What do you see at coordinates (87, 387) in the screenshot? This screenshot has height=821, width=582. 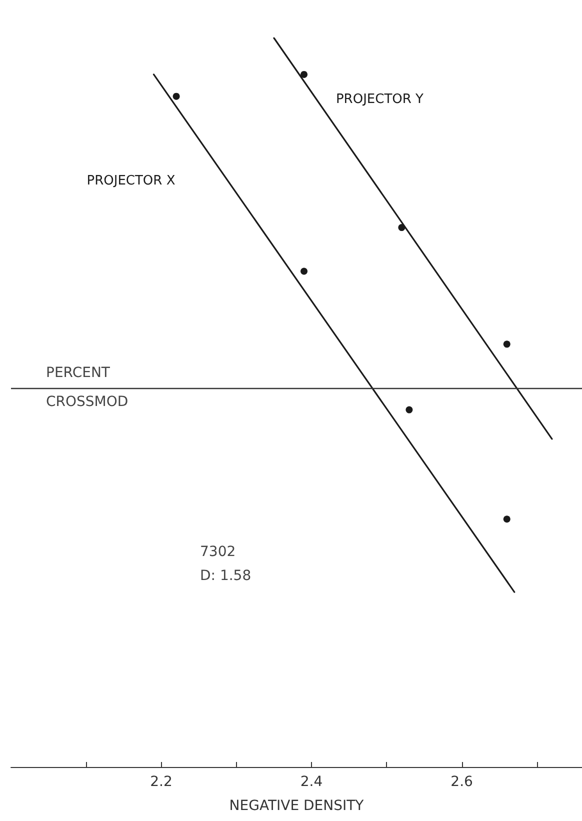 I see `ref-line-label: PERCENT CROSSMOD` at bounding box center [87, 387].